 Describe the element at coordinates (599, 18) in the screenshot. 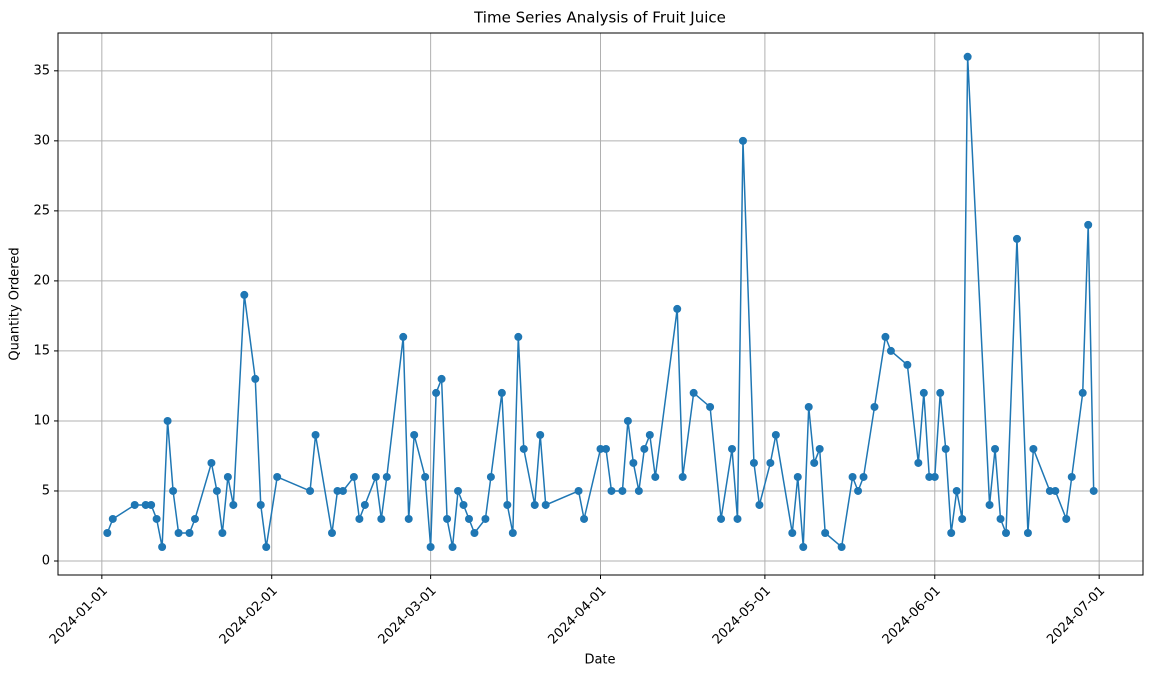

I see `chart-title: Time Series Analysis of Fruit Juice` at that location.